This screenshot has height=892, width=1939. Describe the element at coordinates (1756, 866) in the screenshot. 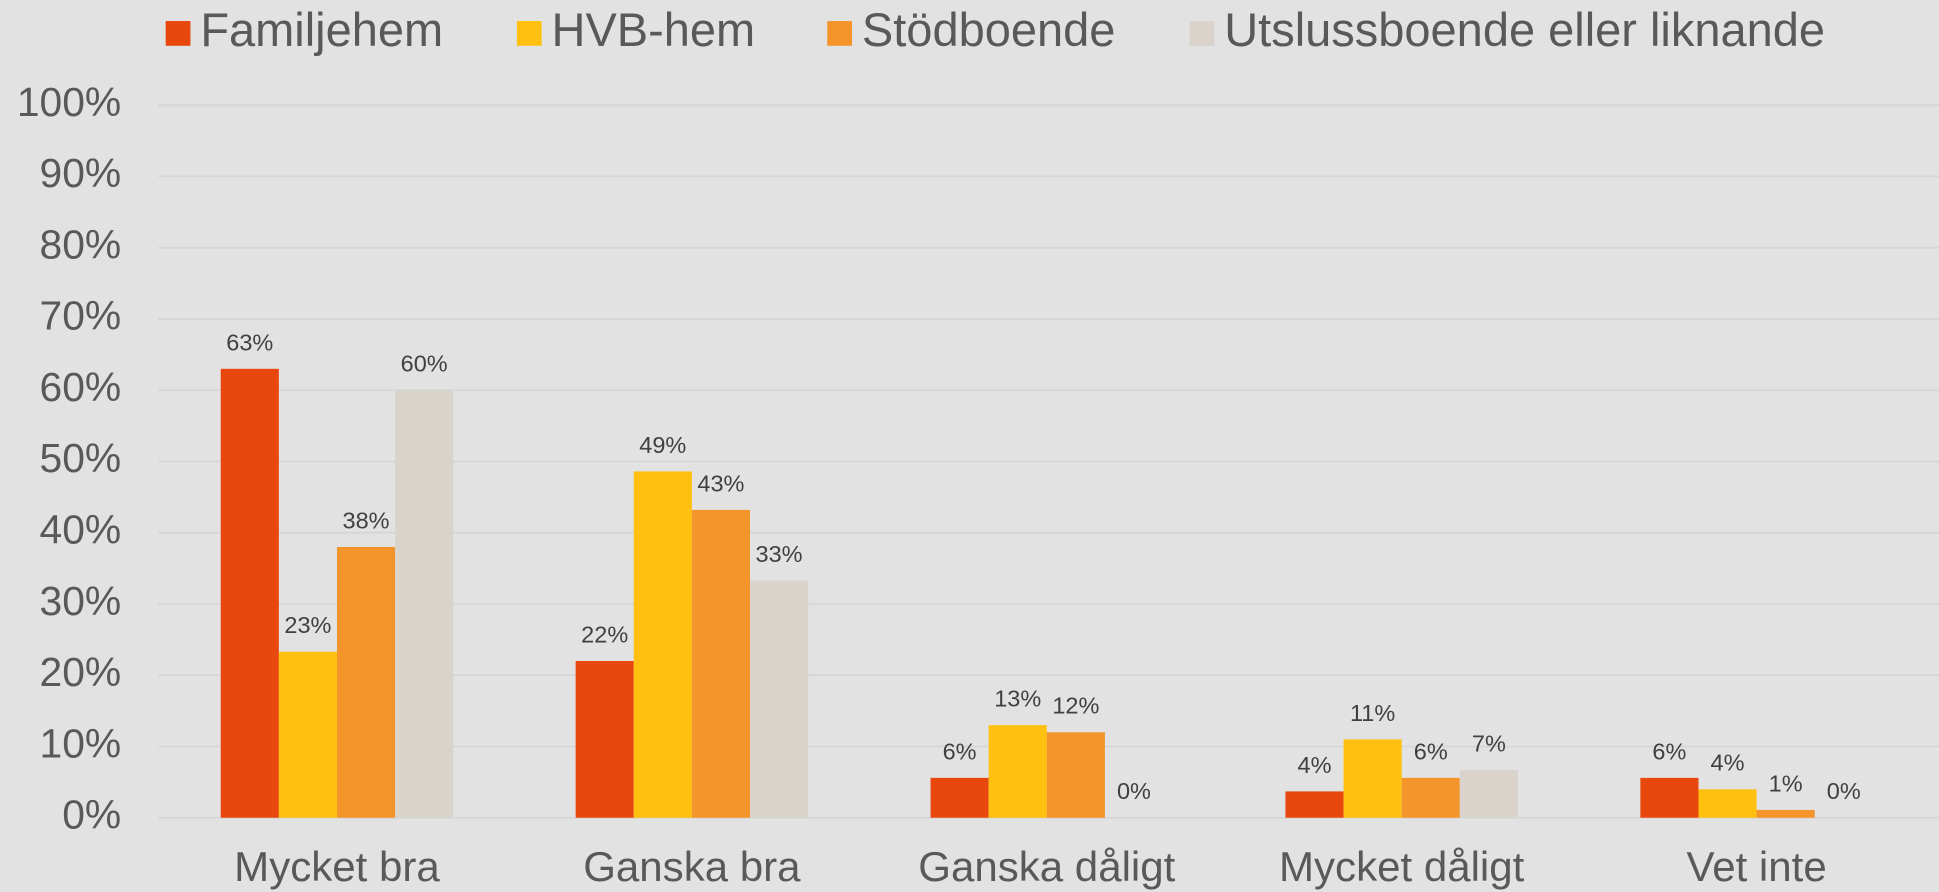

I see `x-tick-label: Vet inte` at that location.